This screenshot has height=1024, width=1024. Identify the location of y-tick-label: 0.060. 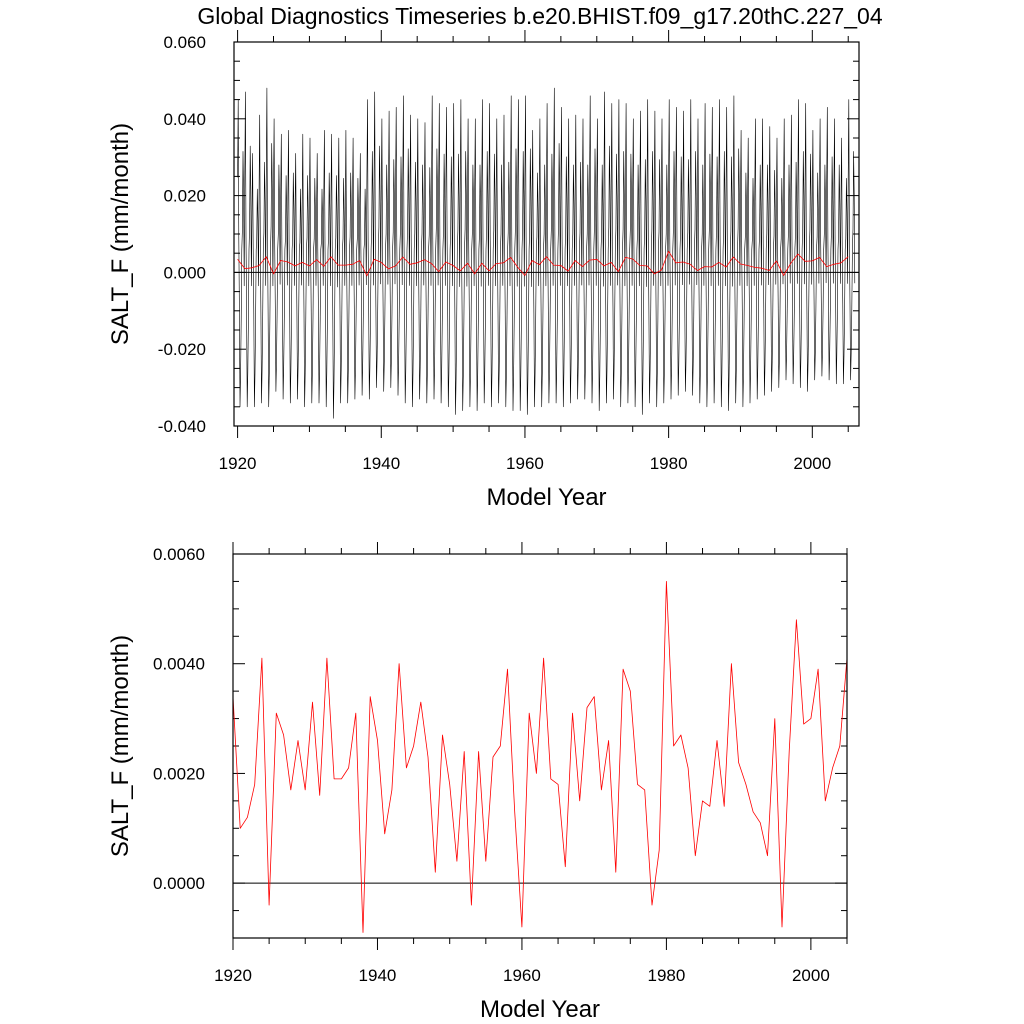
(184, 42).